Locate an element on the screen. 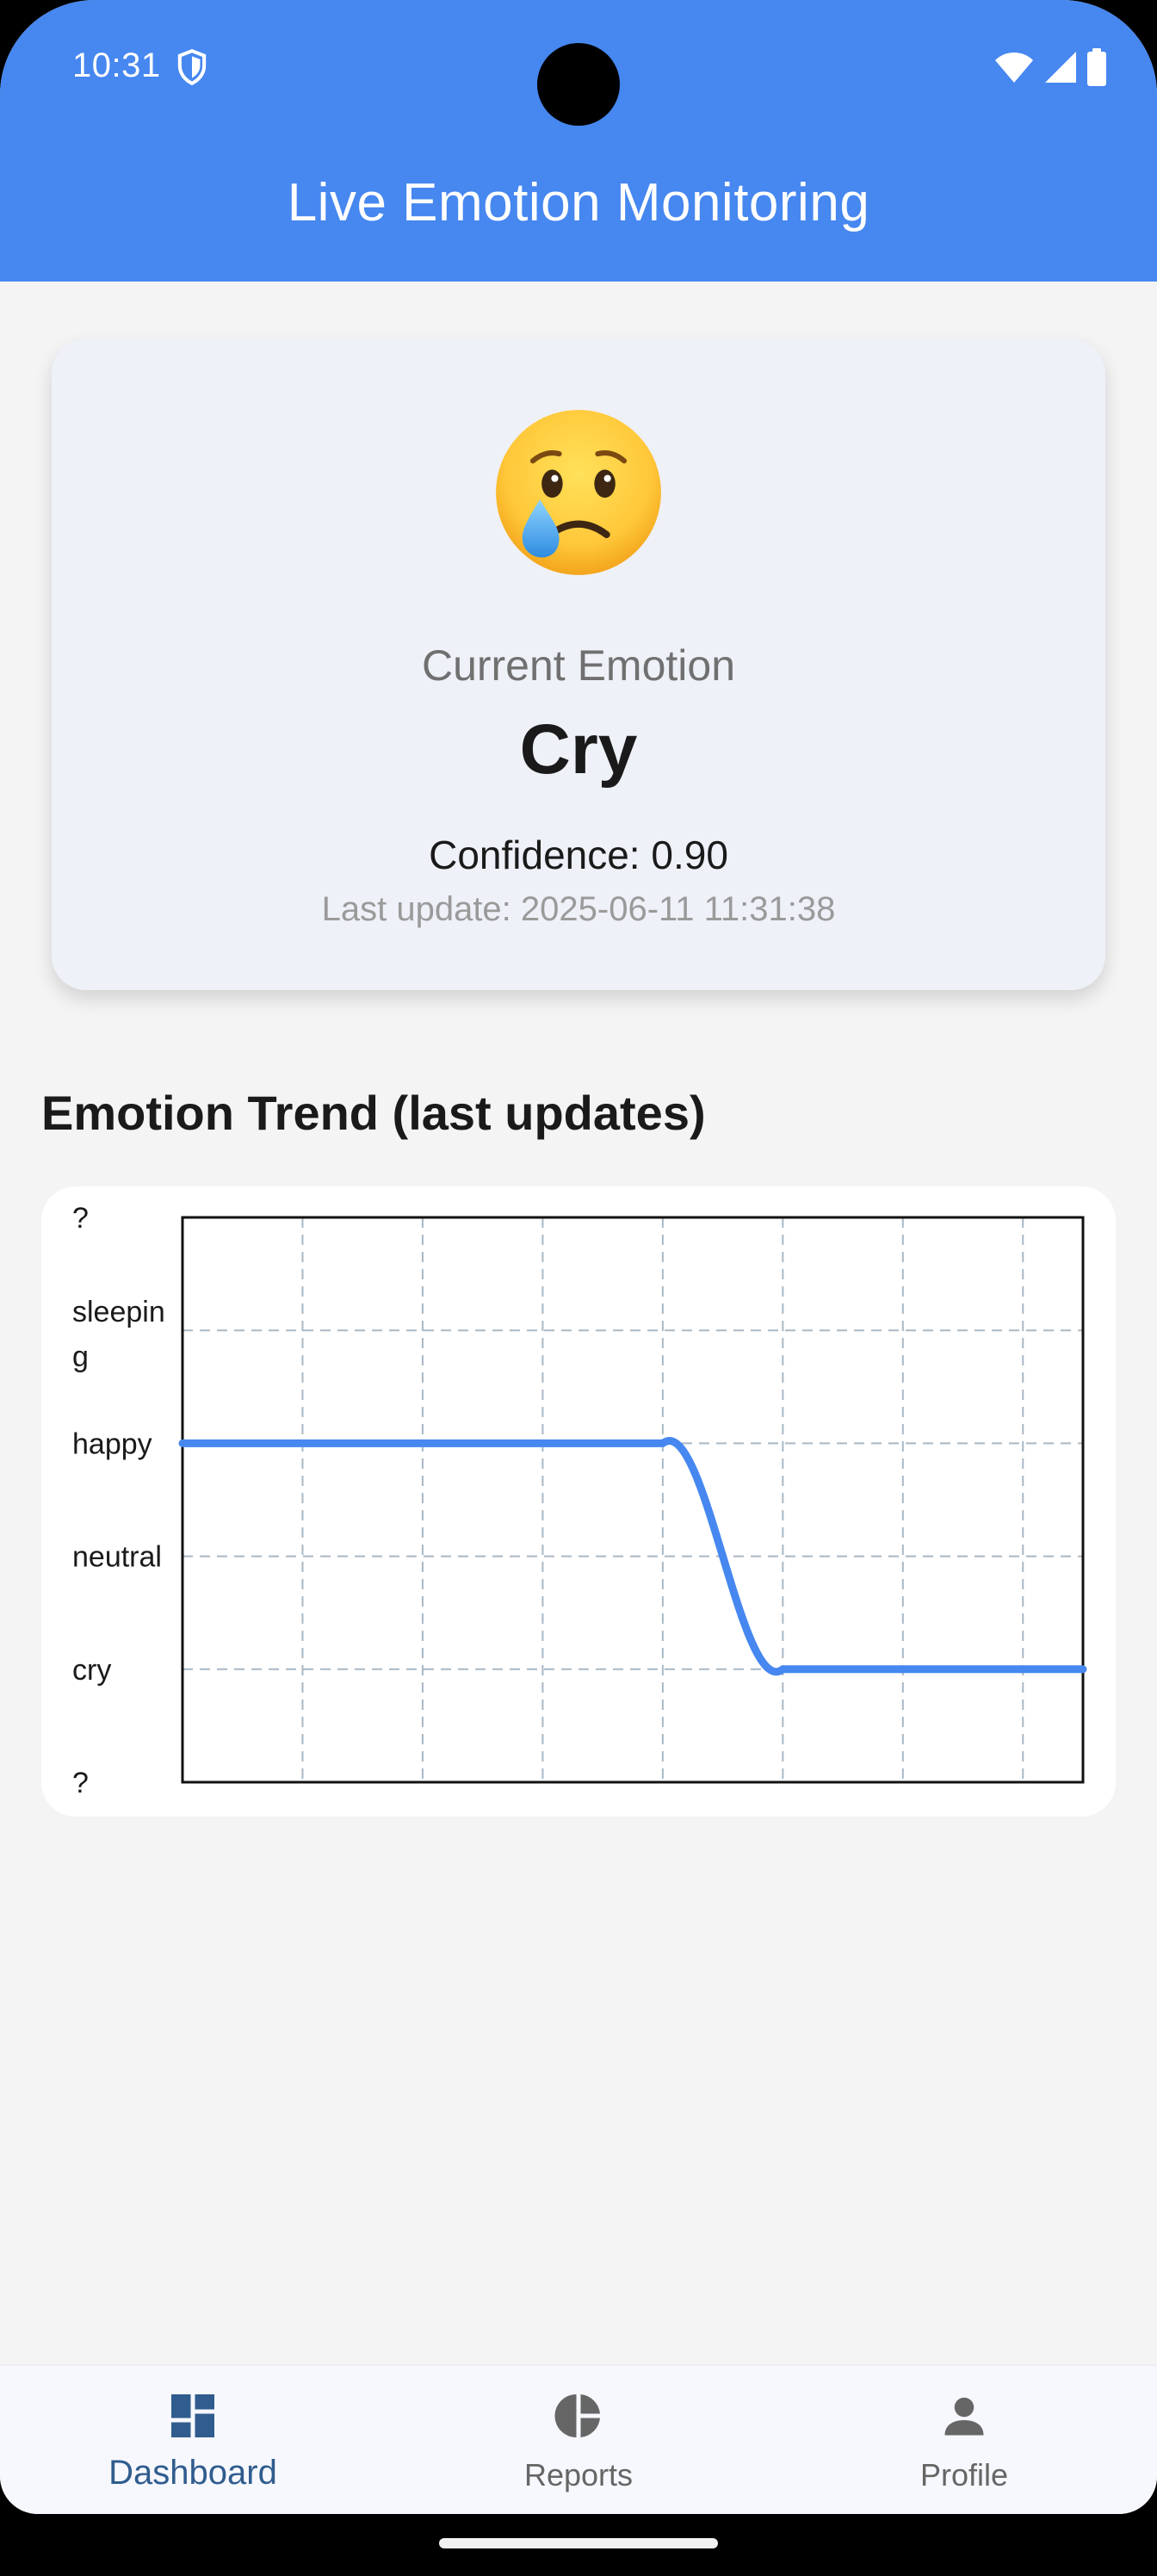 This screenshot has width=1157, height=2576. bottom-navigation: Dashboard Reports Profile is located at coordinates (579, 2439).